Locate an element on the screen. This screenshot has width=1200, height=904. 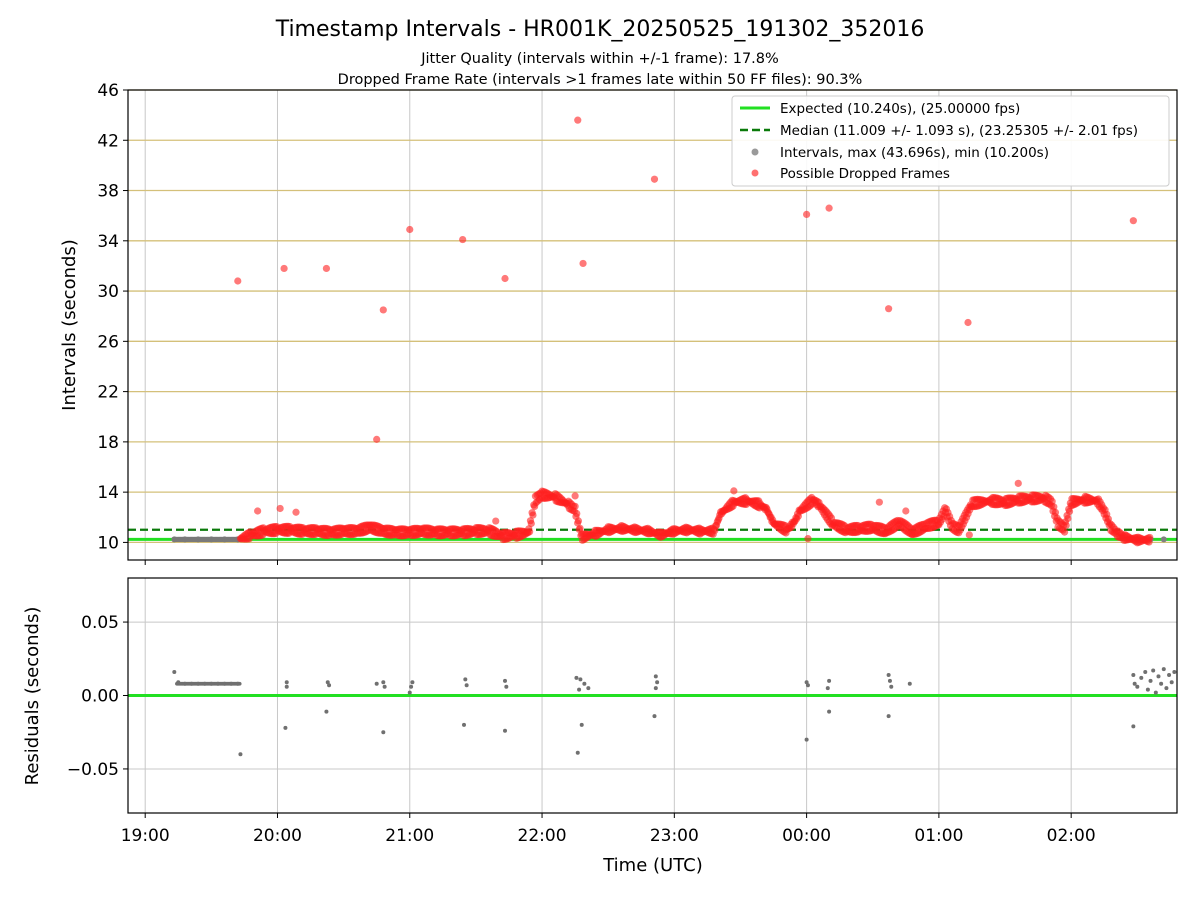
bottom-y-tick-label: 0.00 is located at coordinates (100, 697).